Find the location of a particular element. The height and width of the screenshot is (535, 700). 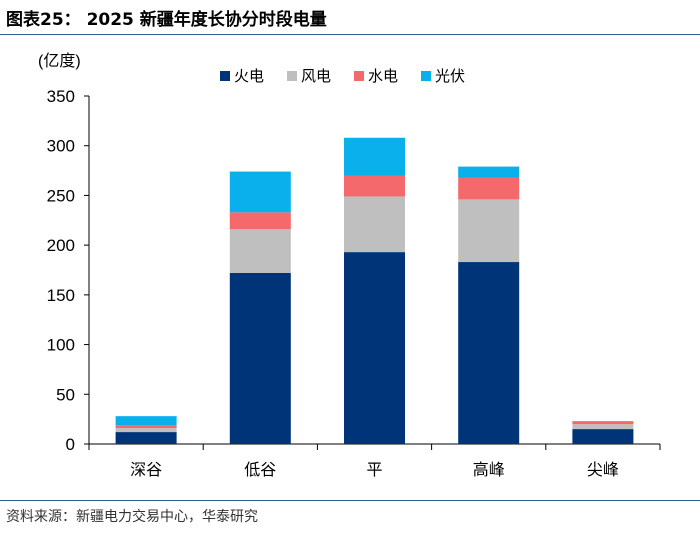

x-tick-label: 低谷 is located at coordinates (260, 470).